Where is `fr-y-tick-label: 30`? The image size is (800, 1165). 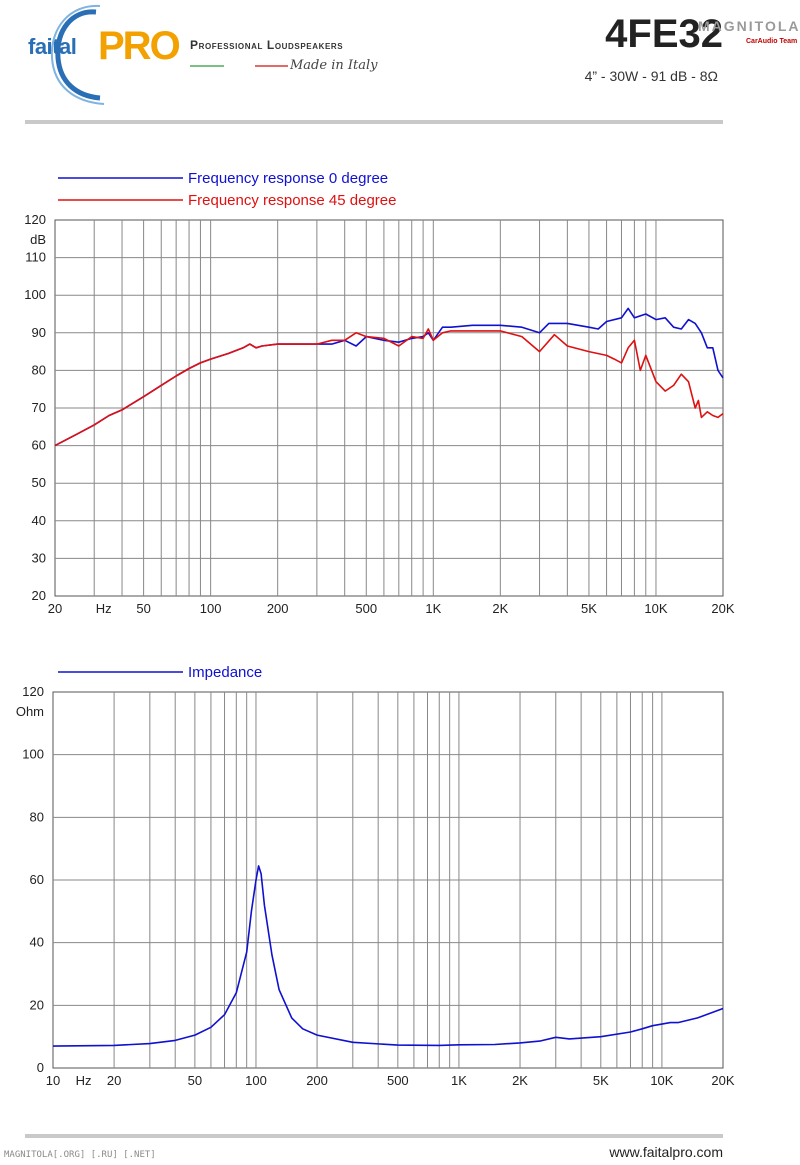 fr-y-tick-label: 30 is located at coordinates (39, 557).